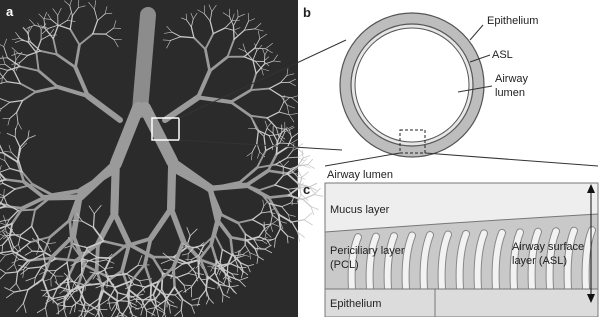  Describe the element at coordinates (480, 58) in the screenshot. I see `leader-line` at that location.